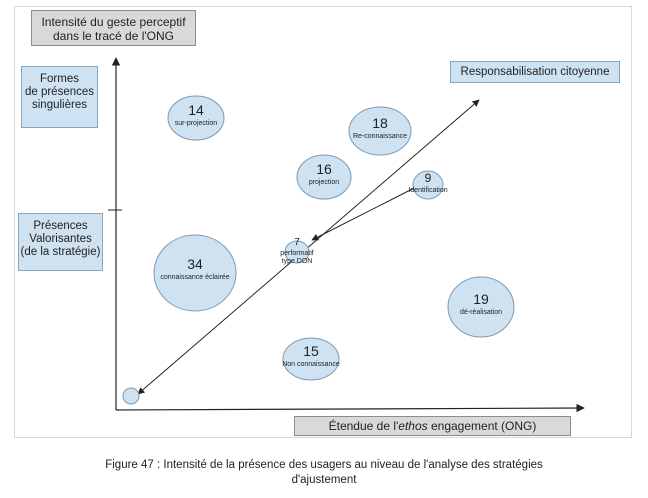  I want to click on bubble-label: Identification, so click(427, 190).